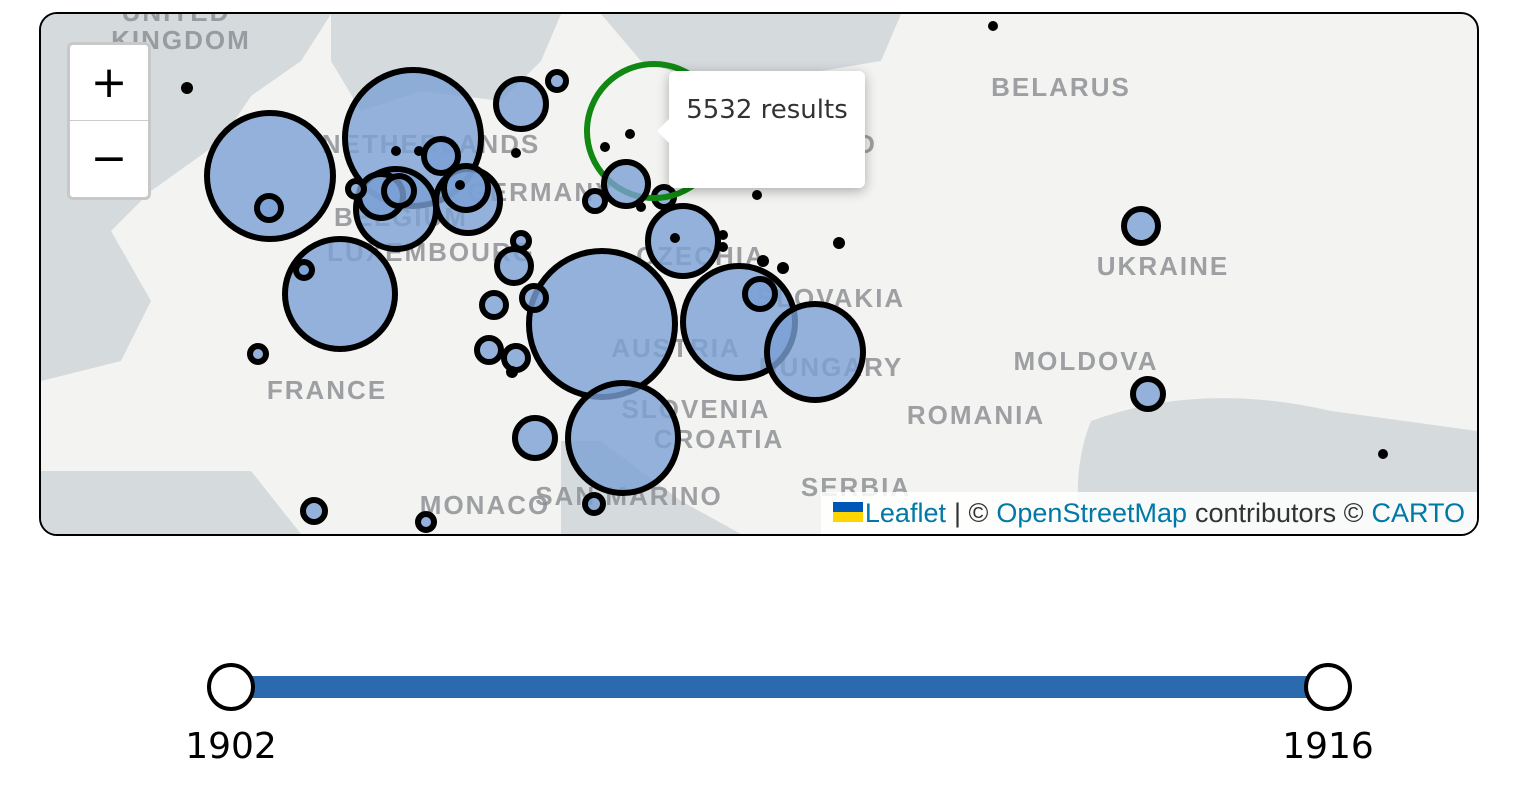 Image resolution: width=1538 pixels, height=798 pixels. Describe the element at coordinates (1418, 512) in the screenshot. I see `carto-link: CARTO` at that location.